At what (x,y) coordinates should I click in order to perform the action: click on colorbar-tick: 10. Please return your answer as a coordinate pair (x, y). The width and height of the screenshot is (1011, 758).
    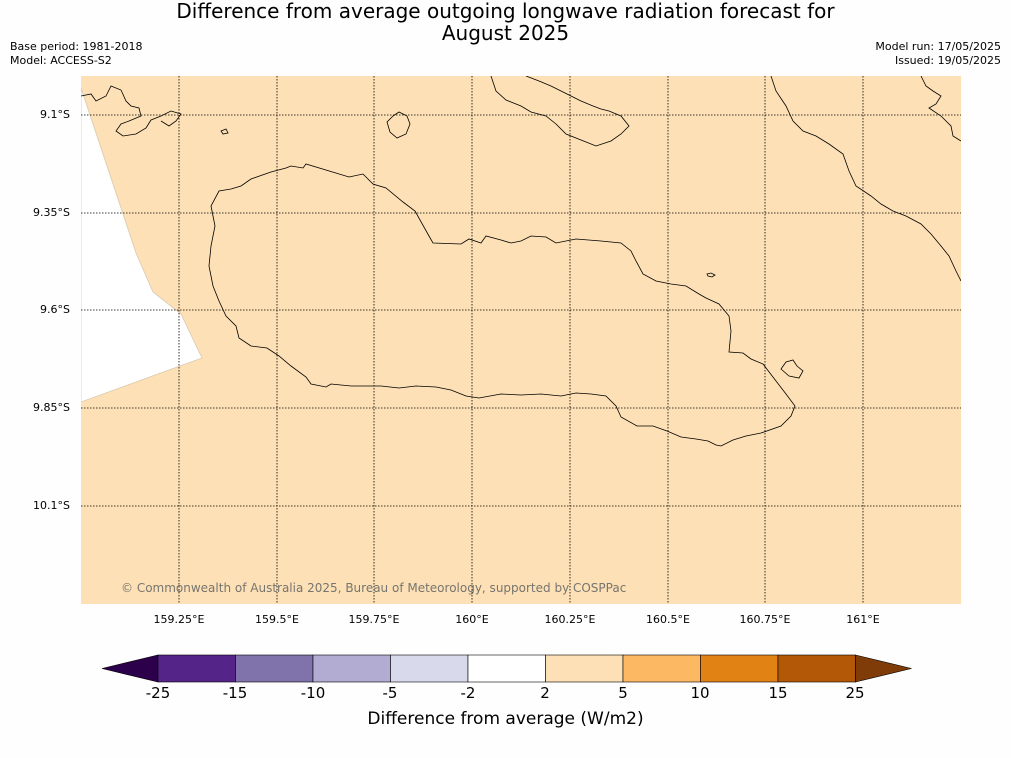
    Looking at the image, I should click on (700, 693).